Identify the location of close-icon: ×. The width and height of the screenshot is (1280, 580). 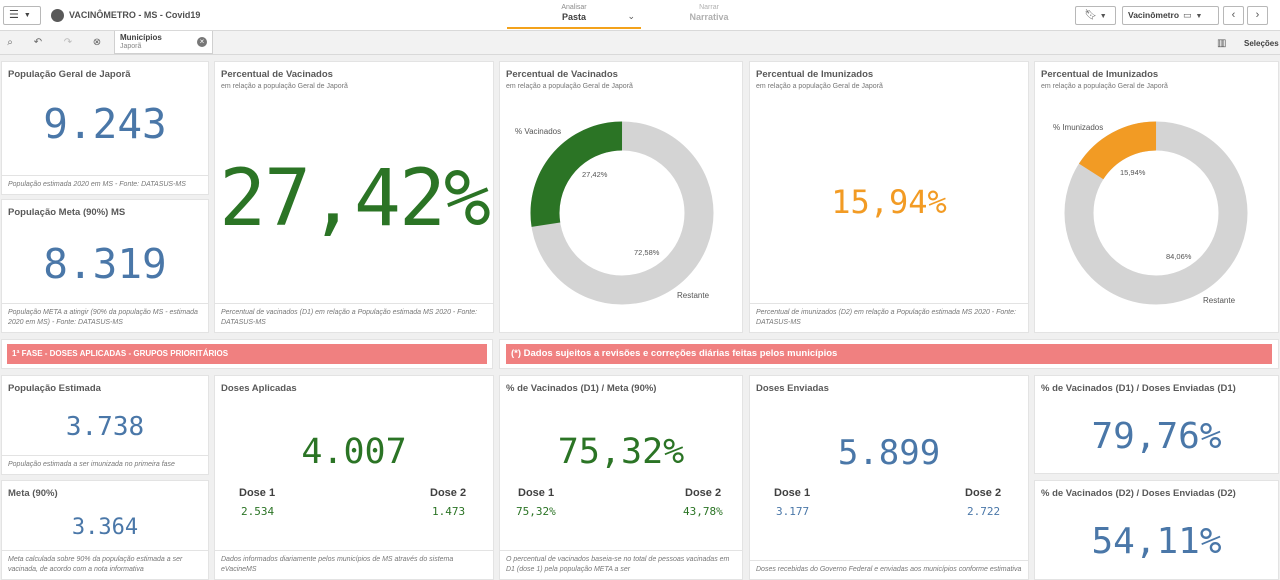
(202, 42).